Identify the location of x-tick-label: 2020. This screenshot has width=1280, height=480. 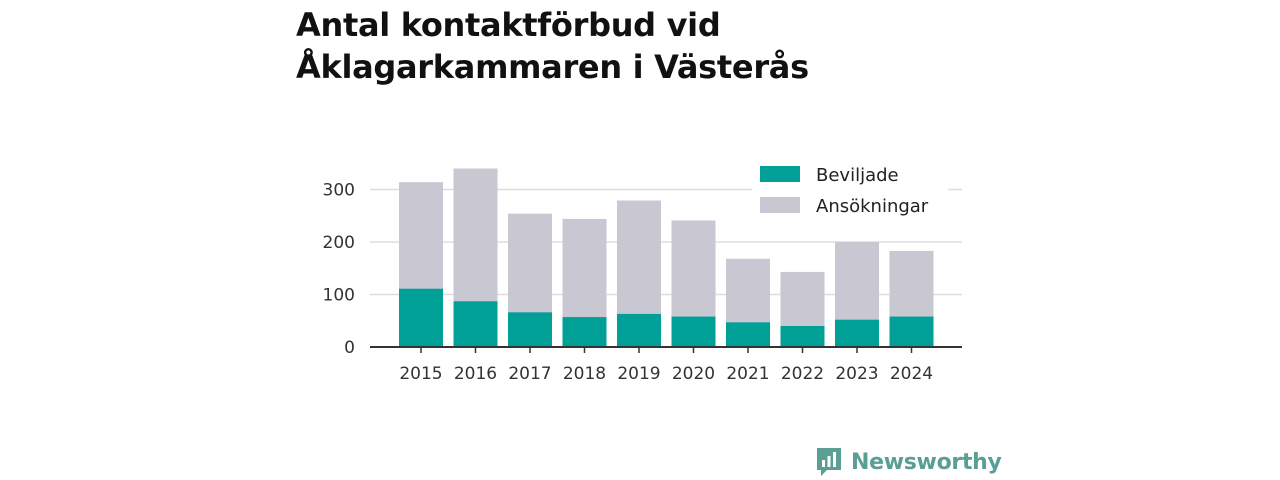
(693, 374).